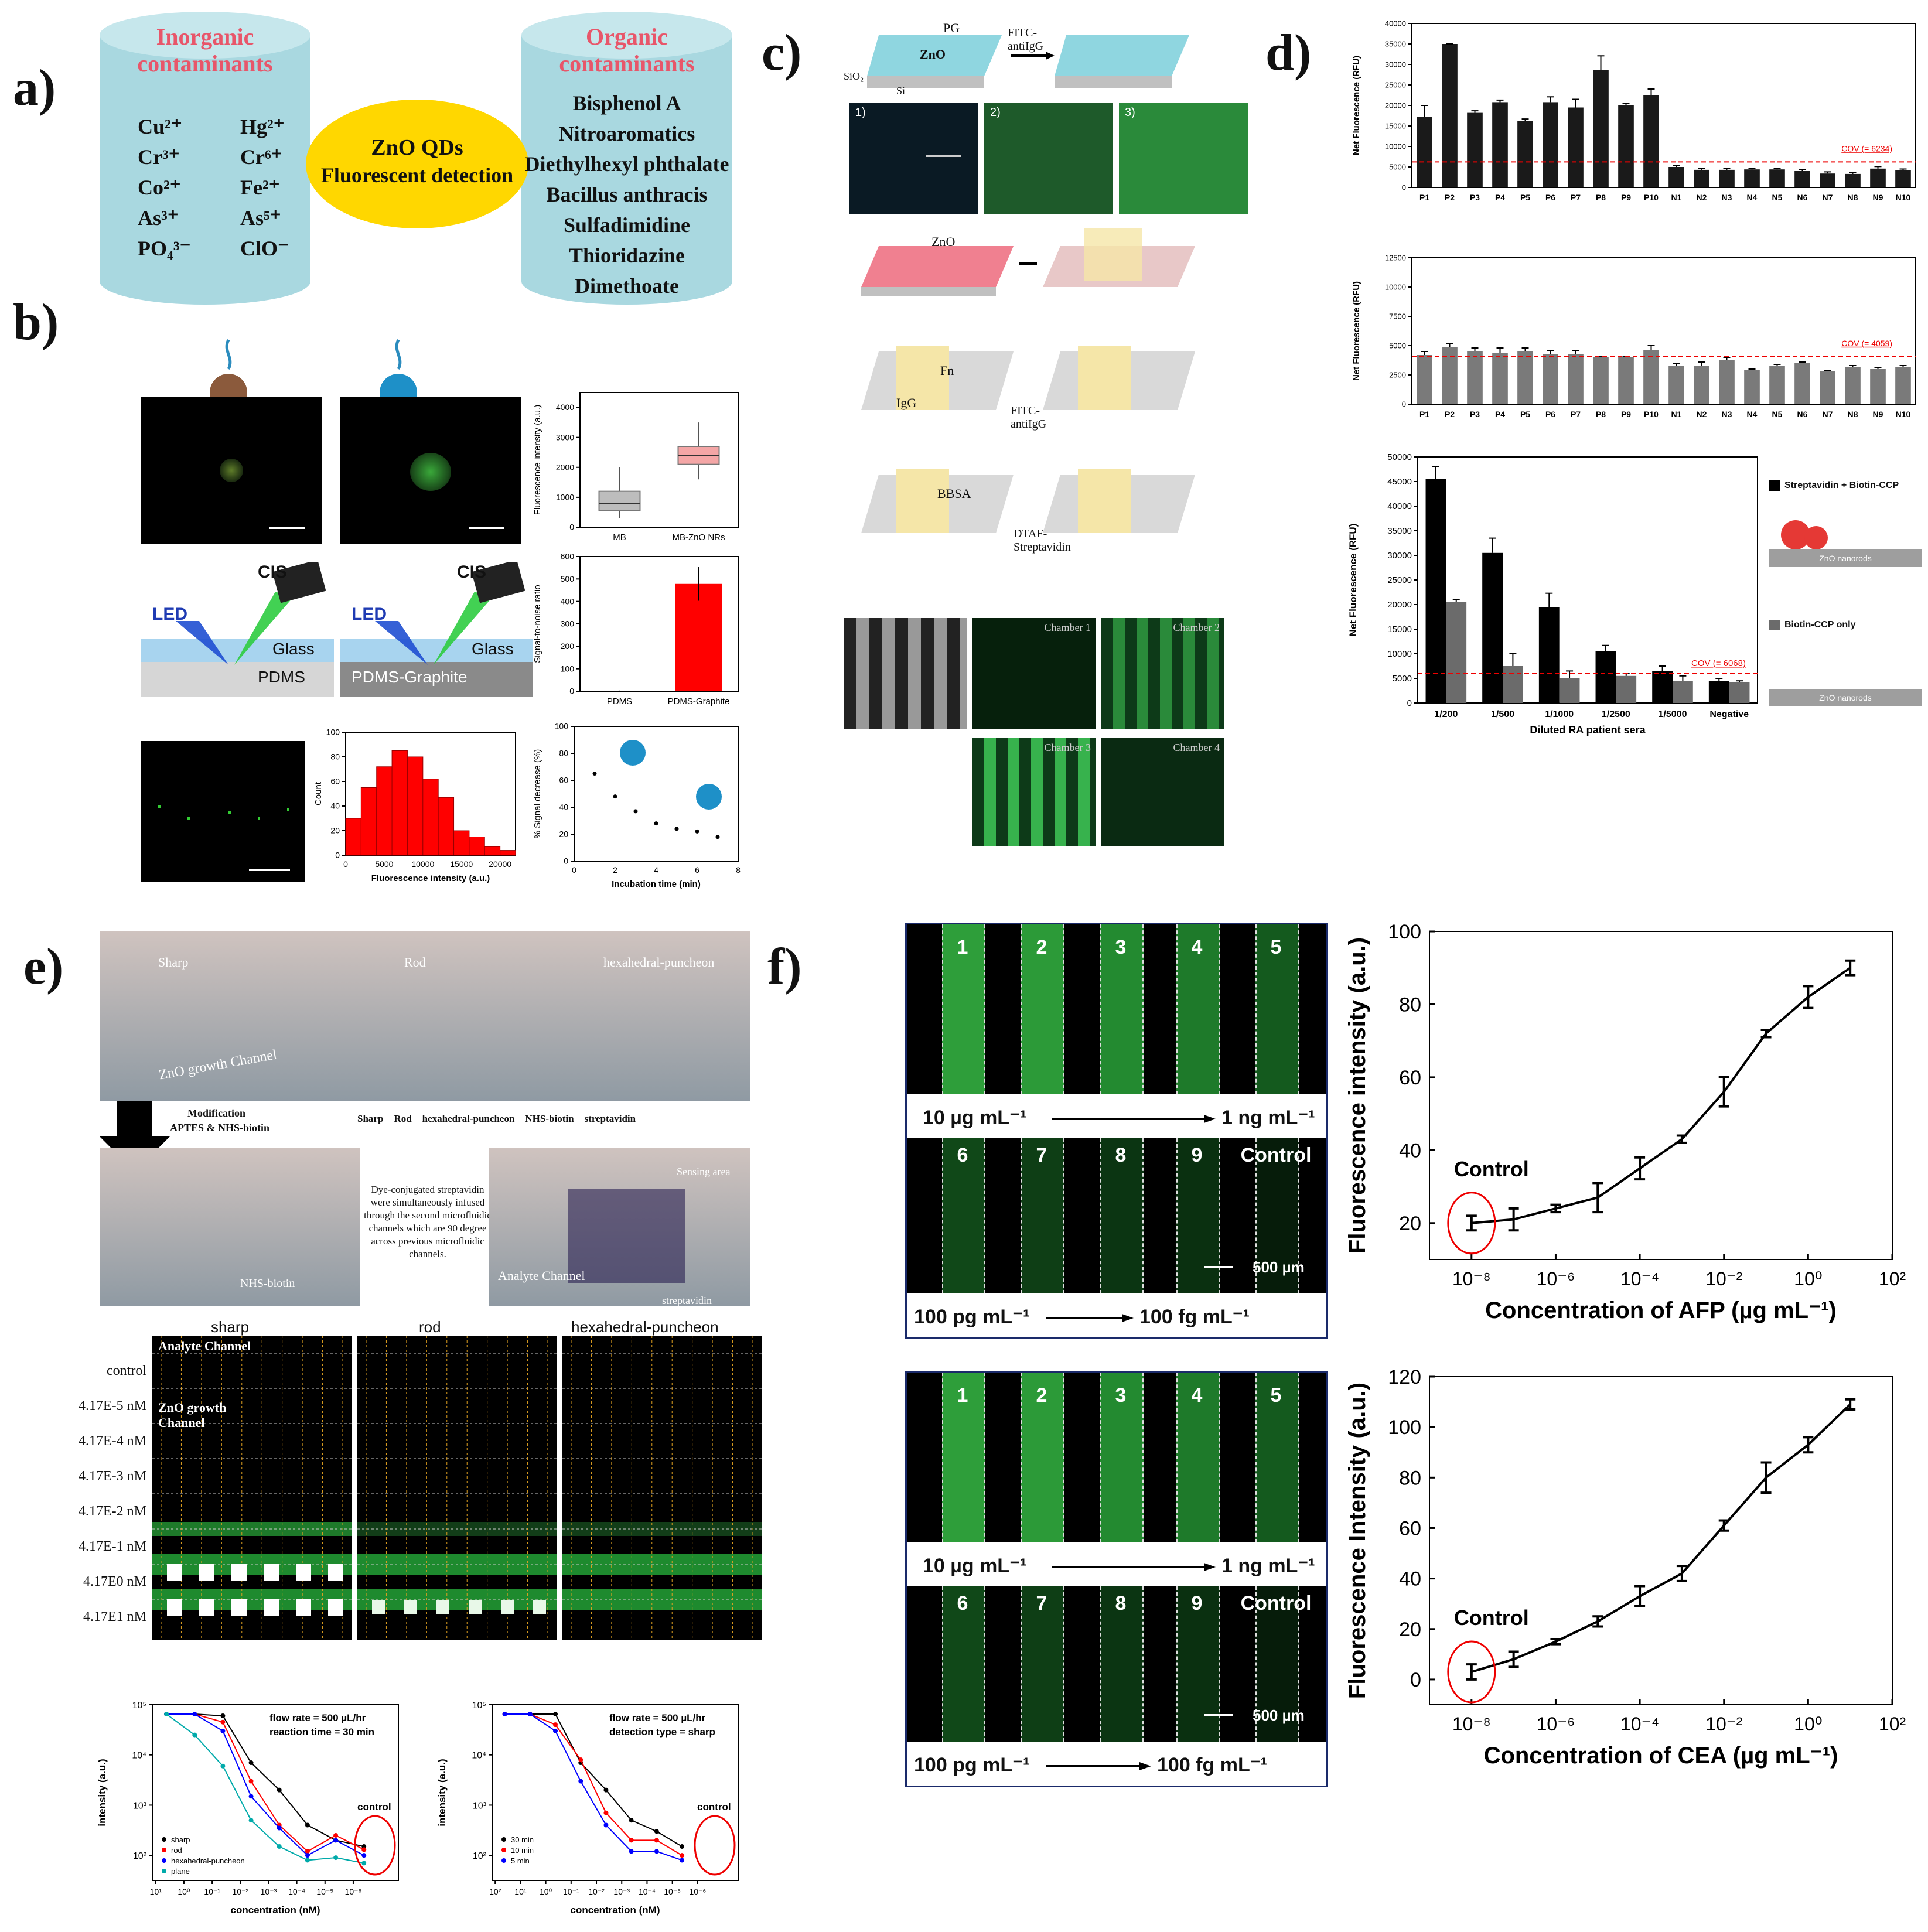 The image size is (1928, 1932). Describe the element at coordinates (1399, 531) in the screenshot. I see `y-tick-label: 35000` at that location.